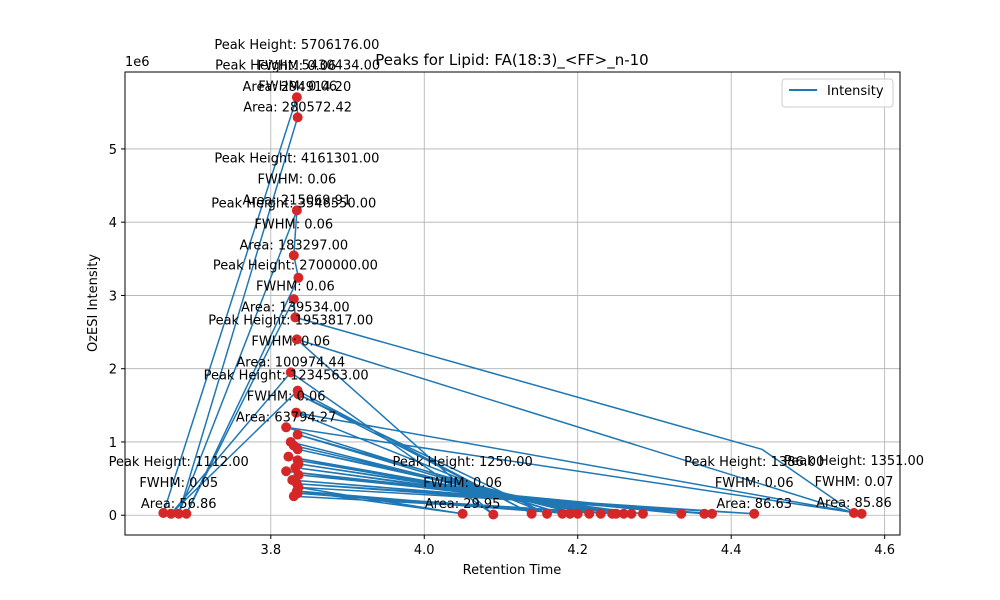 The height and width of the screenshot is (600, 1000). Describe the element at coordinates (137, 62) in the screenshot. I see `y-axis-offset-label: 1e6` at that location.